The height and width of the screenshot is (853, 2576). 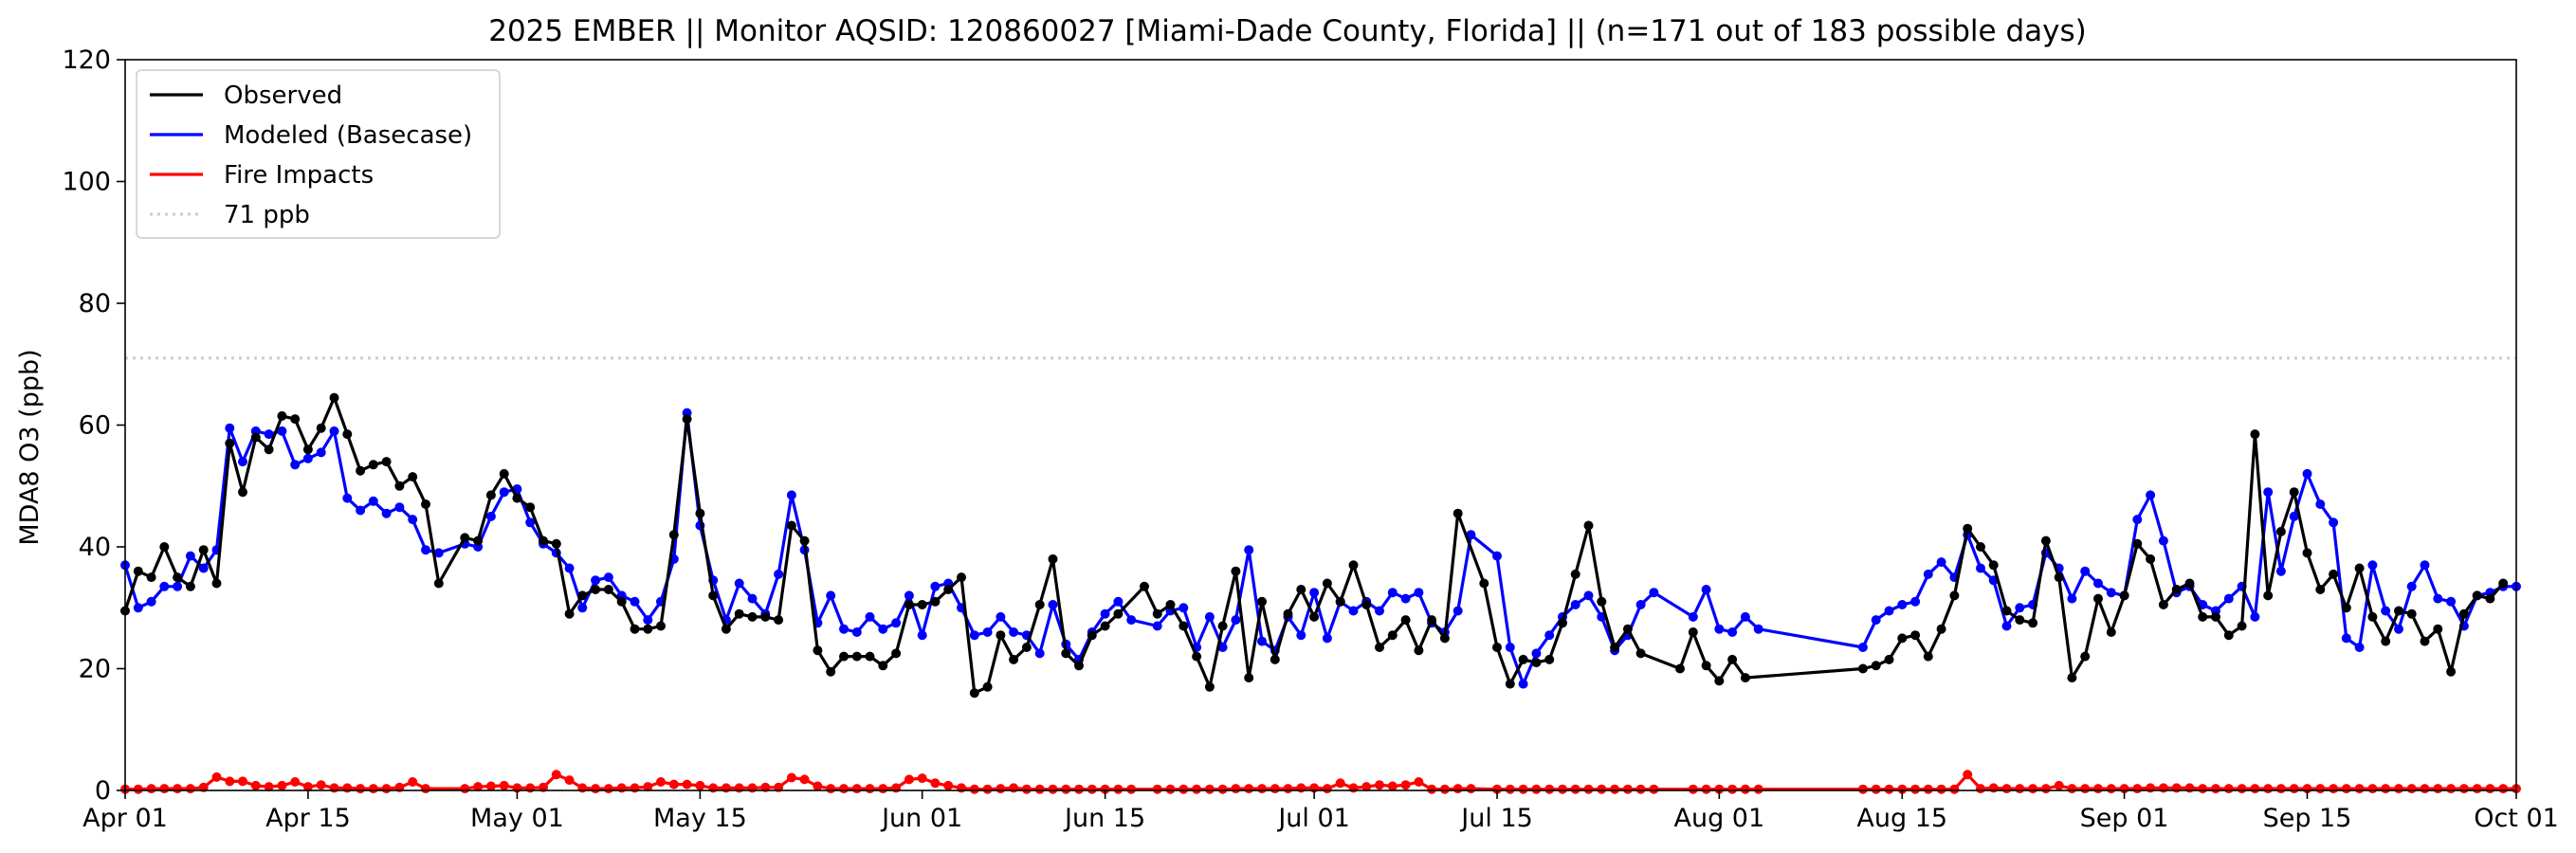 What do you see at coordinates (86, 60) in the screenshot?
I see `y-tick-label: 120` at bounding box center [86, 60].